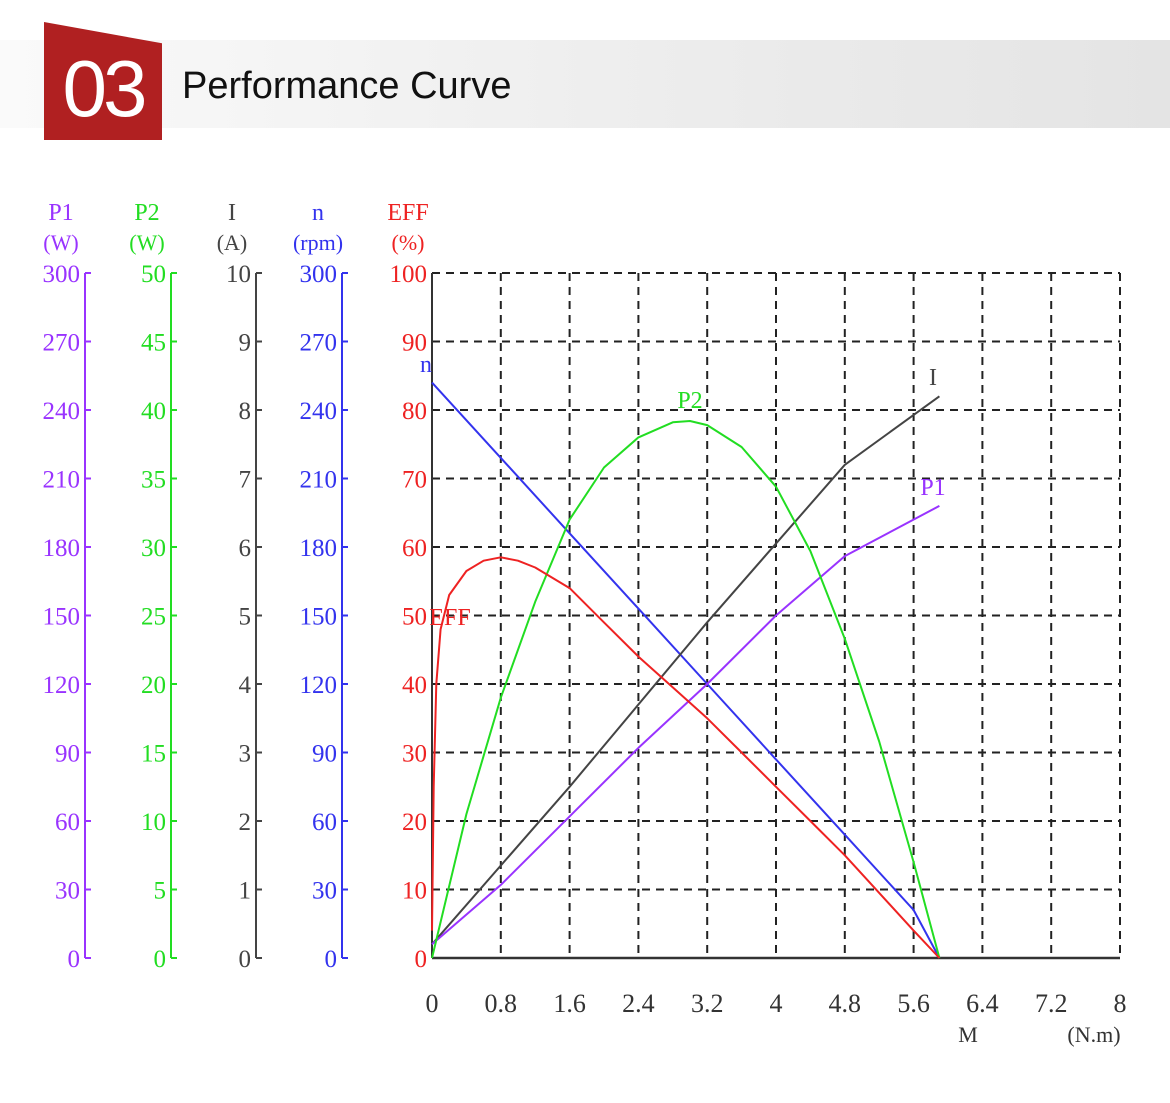  I want to click on i-tick-label: 0, so click(245, 959).